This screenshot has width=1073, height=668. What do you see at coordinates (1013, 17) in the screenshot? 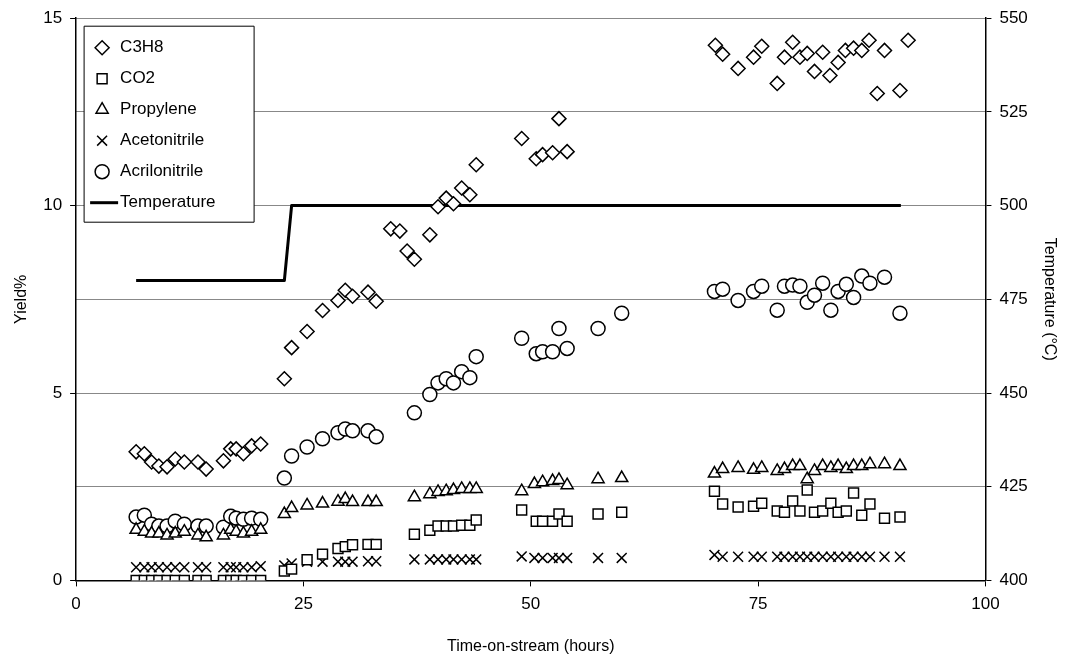
I see `y2-tick-label: 550` at bounding box center [1013, 17].